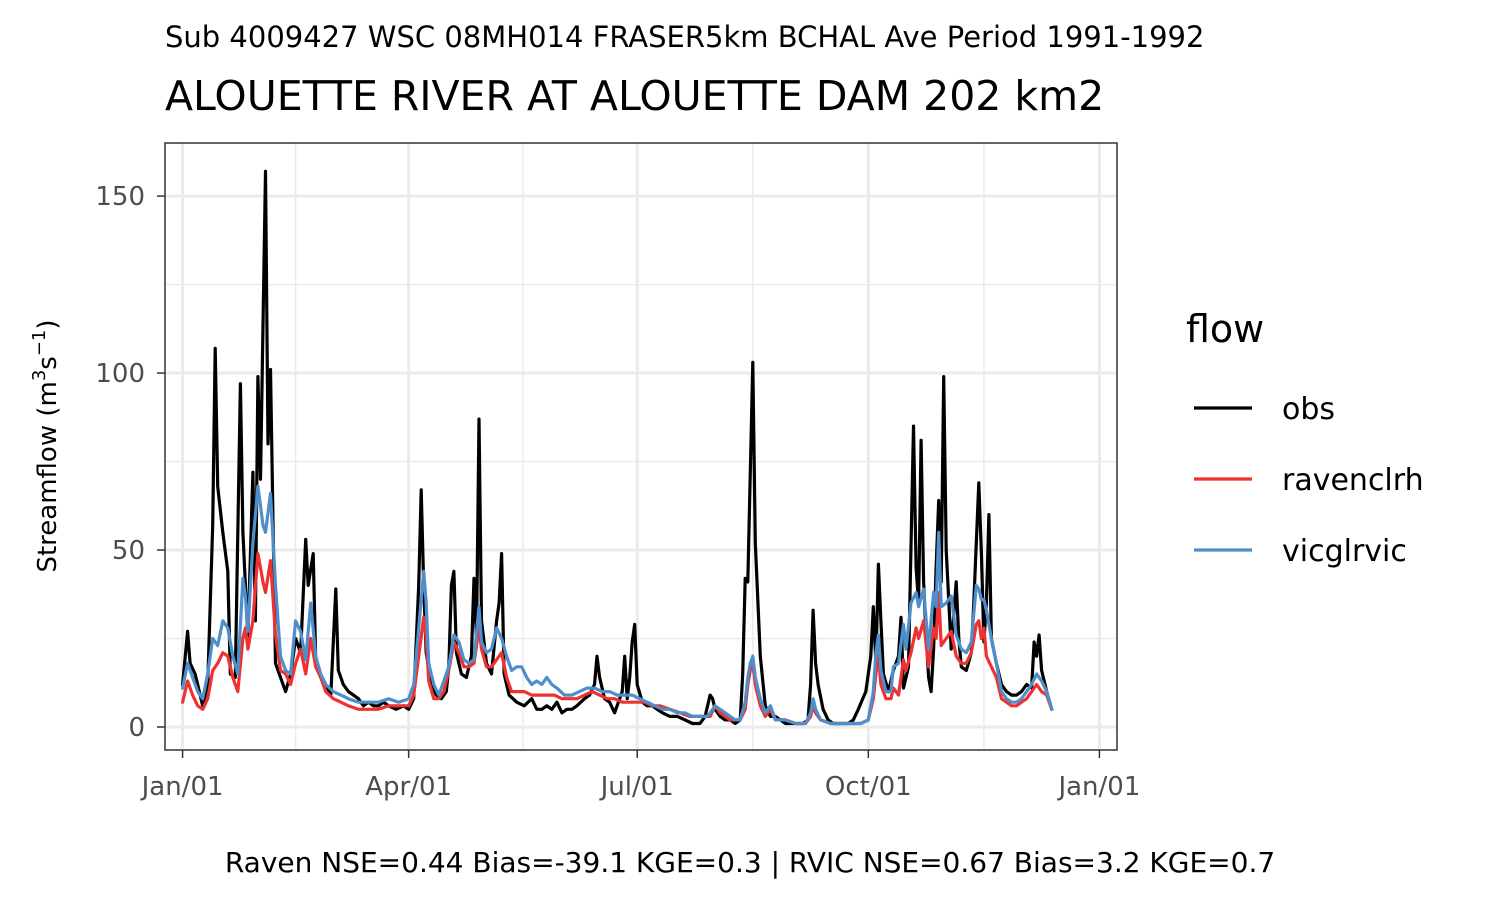 The height and width of the screenshot is (900, 1500). What do you see at coordinates (617, 639) in the screenshot?
I see `series-line-ravenclrh` at bounding box center [617, 639].